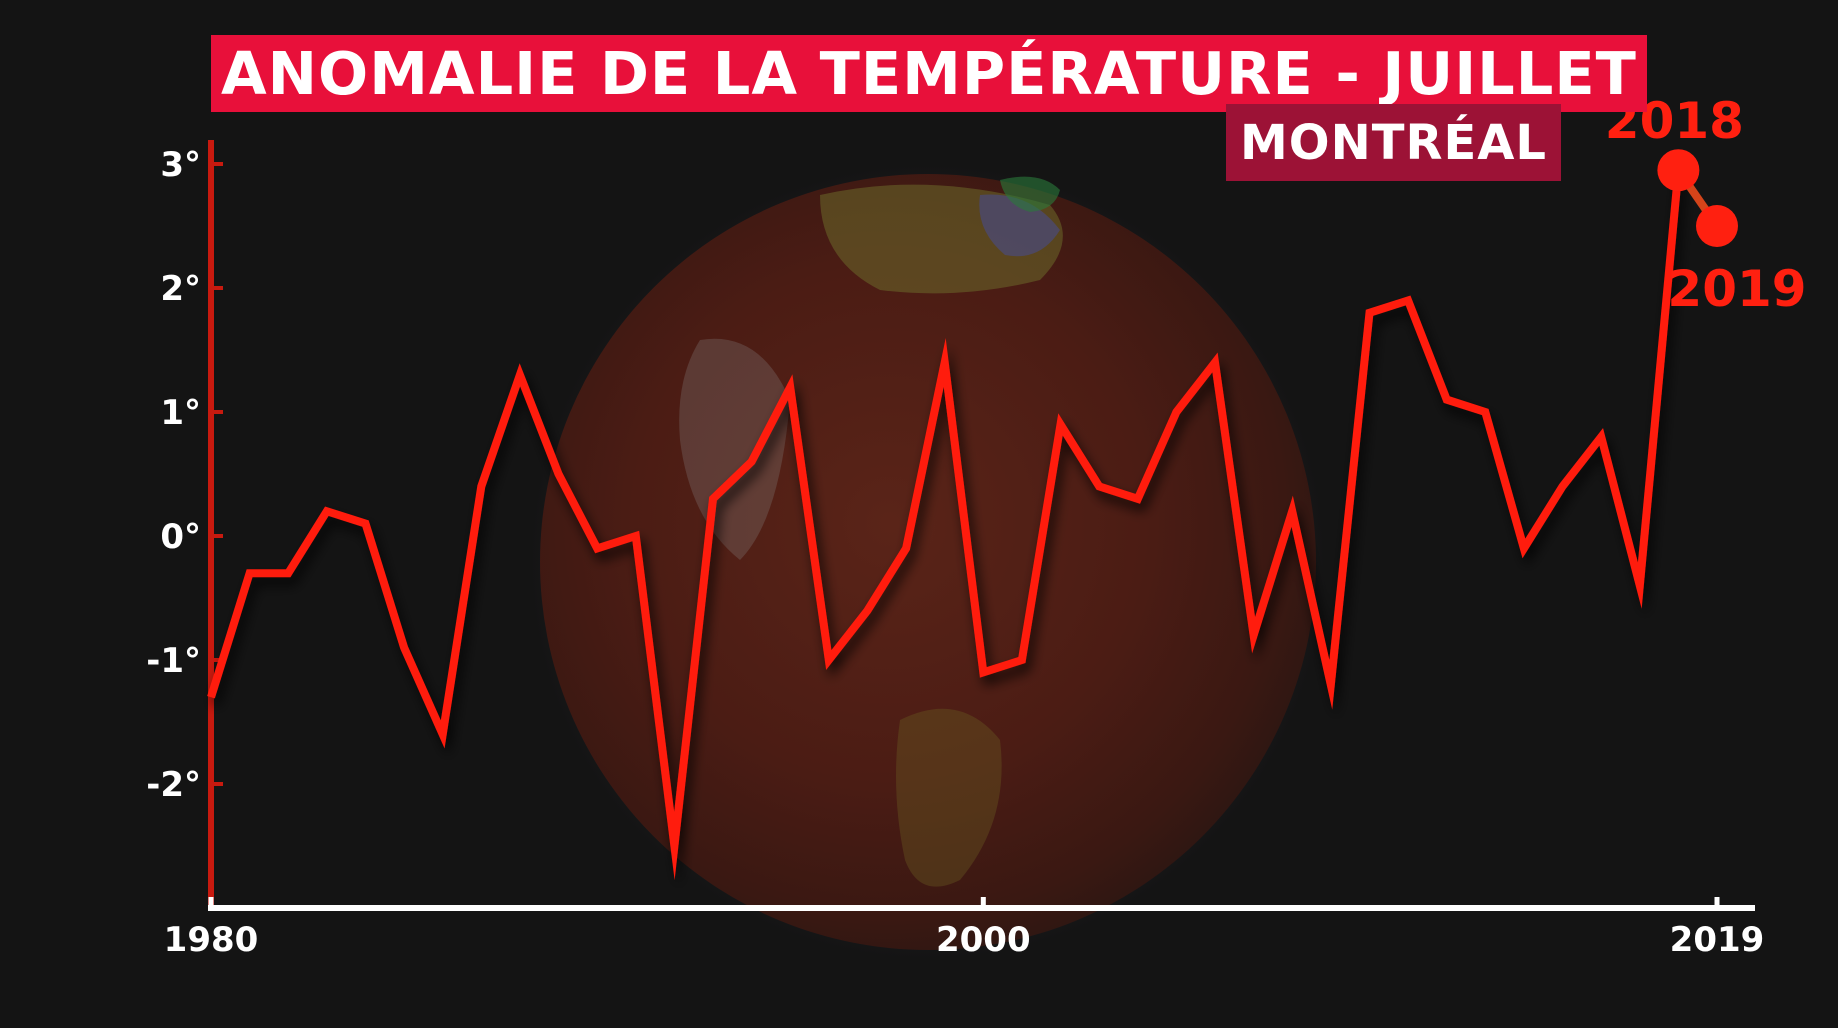  I want to click on y-tick-label: 2°, so click(180, 289).